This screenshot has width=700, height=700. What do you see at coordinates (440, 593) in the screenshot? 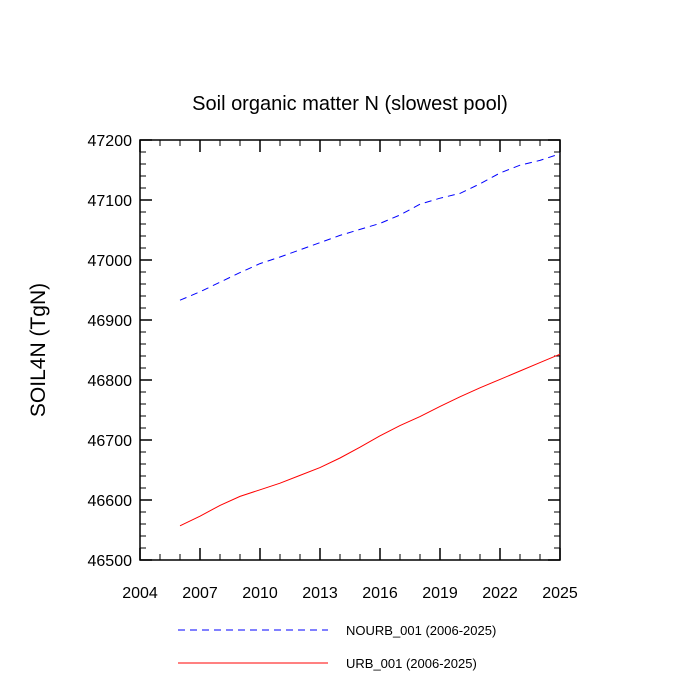
I see `x-tick-label: 2019` at bounding box center [440, 593].